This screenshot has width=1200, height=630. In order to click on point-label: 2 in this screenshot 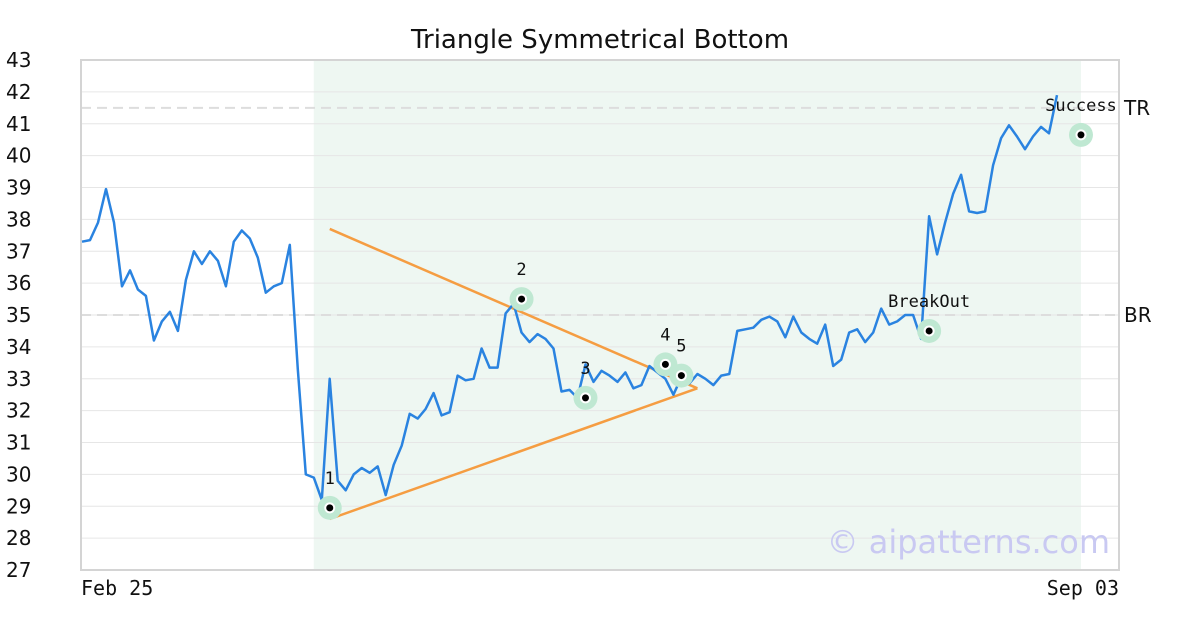, I will do `click(521, 270)`.